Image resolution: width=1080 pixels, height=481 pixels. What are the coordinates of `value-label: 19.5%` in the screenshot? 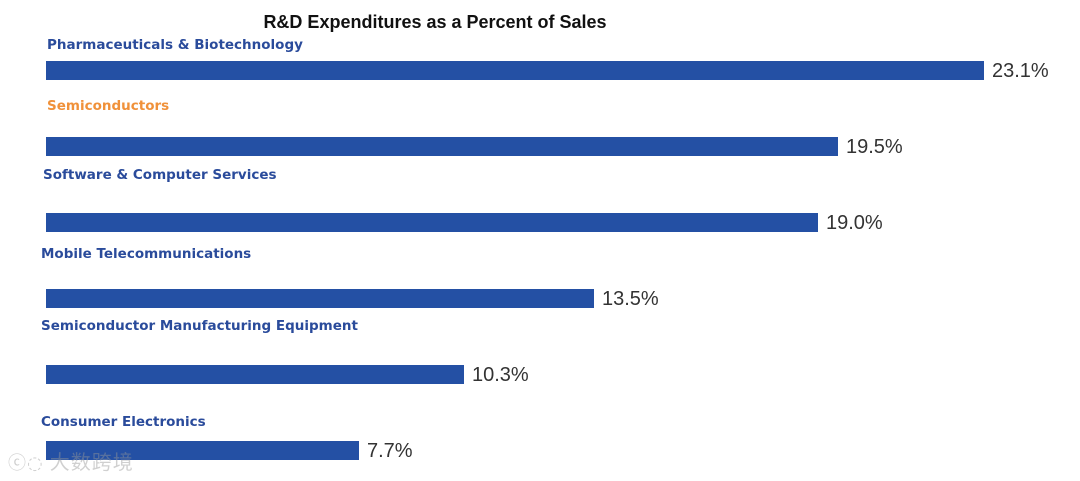 It's located at (874, 147).